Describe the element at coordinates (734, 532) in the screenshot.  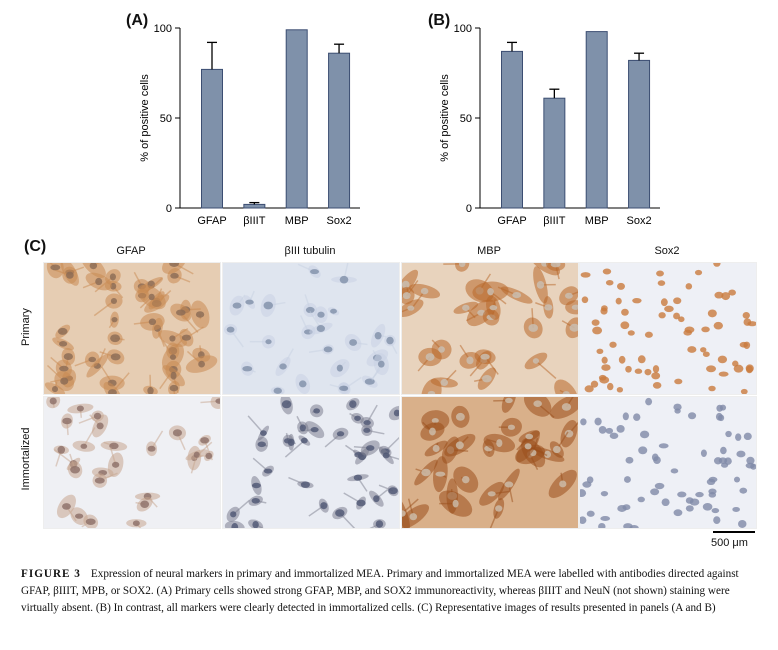
I see `scale-bar` at that location.